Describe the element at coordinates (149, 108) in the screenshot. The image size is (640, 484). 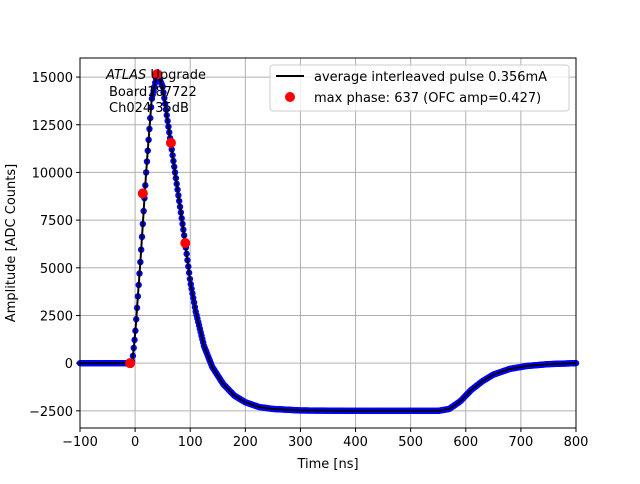
I see `annotation-line3: Ch024 35dB` at that location.